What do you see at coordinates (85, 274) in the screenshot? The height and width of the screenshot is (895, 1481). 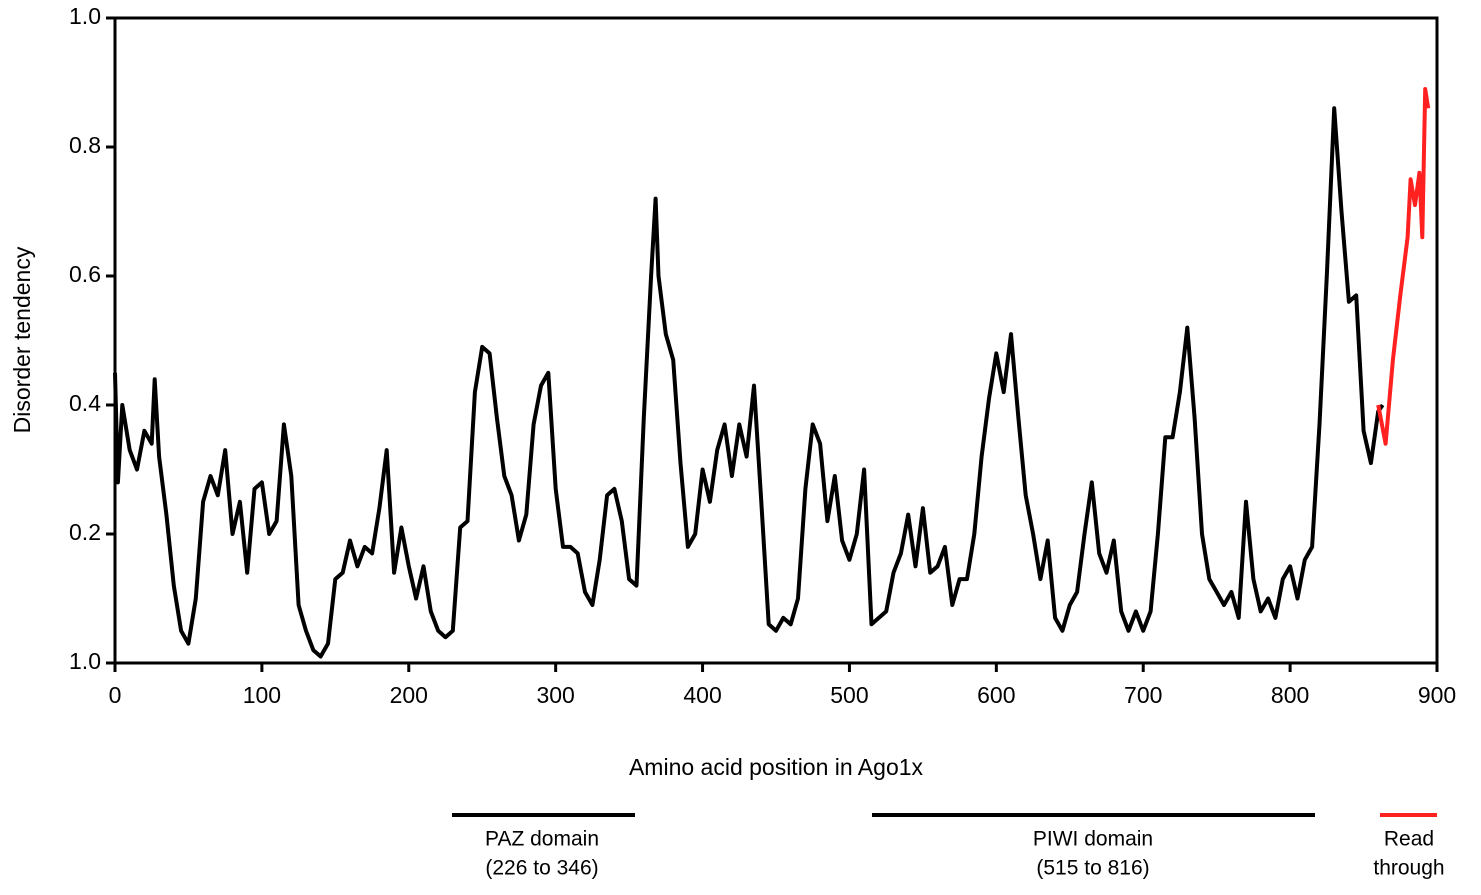 I see `y-tick-label: 0.6` at bounding box center [85, 274].